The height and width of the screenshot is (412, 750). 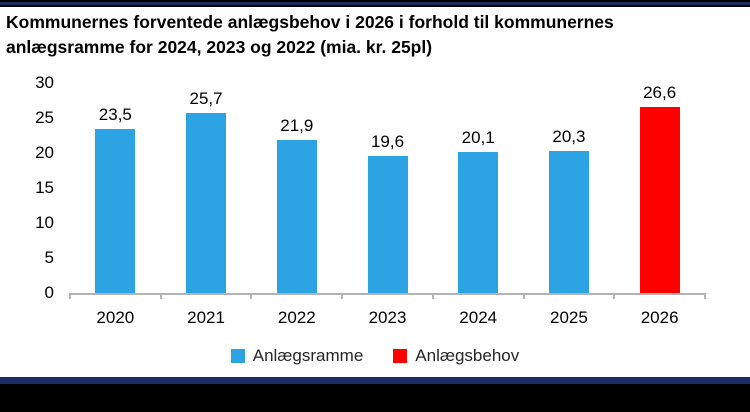 What do you see at coordinates (296, 317) in the screenshot?
I see `x-axis-label-2022: 2022` at bounding box center [296, 317].